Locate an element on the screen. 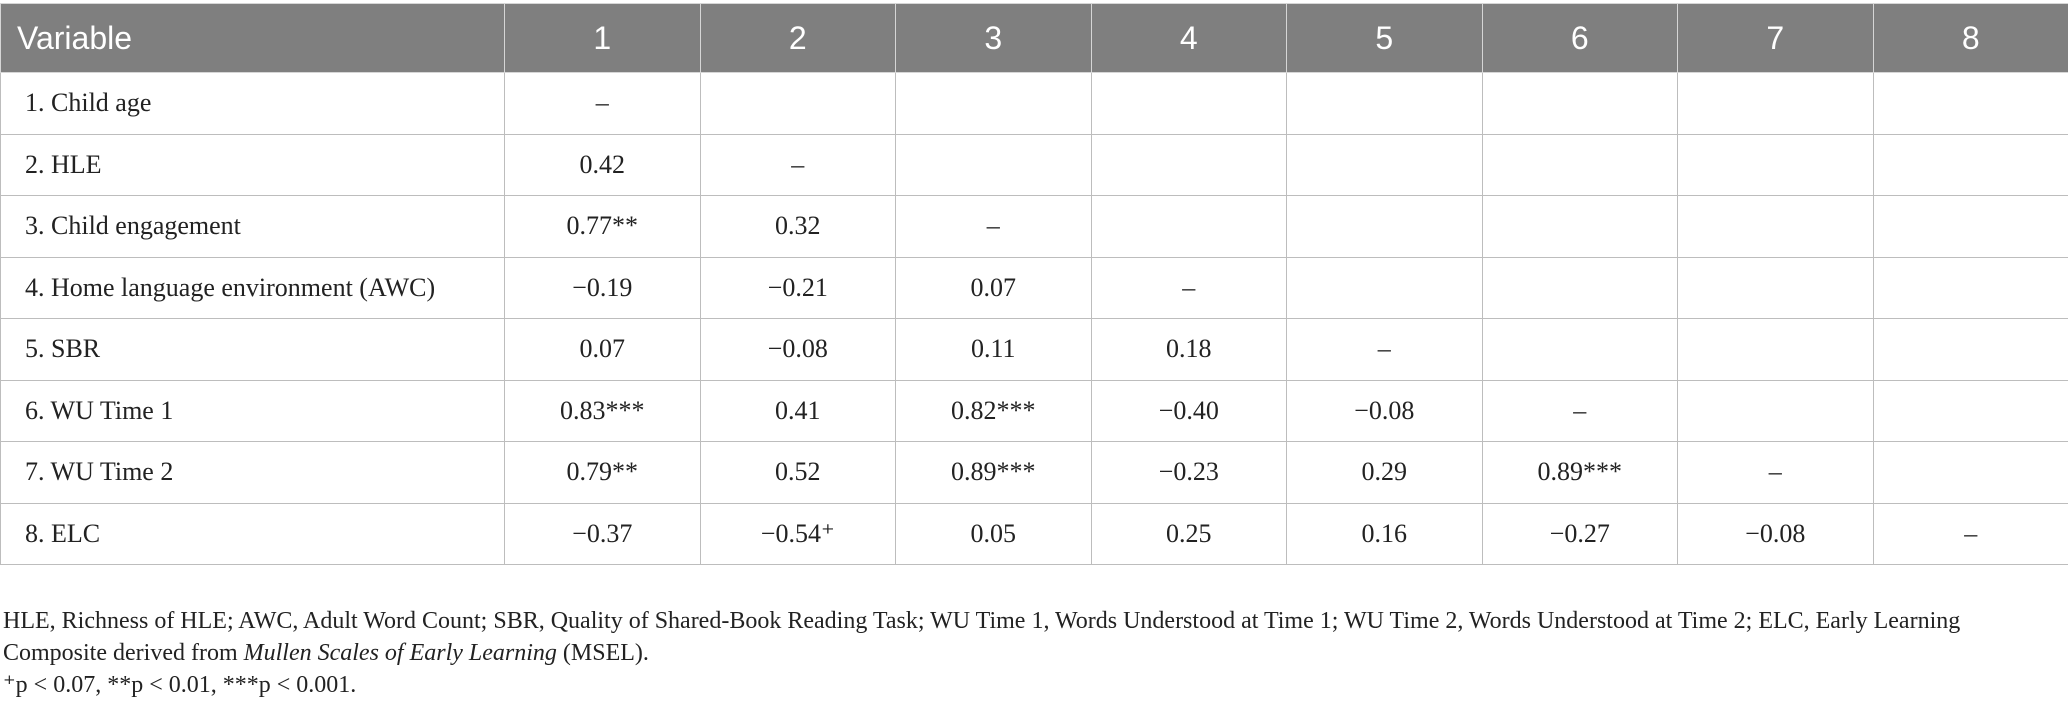 This screenshot has width=2068, height=722. header-col-2: 2 is located at coordinates (797, 38).